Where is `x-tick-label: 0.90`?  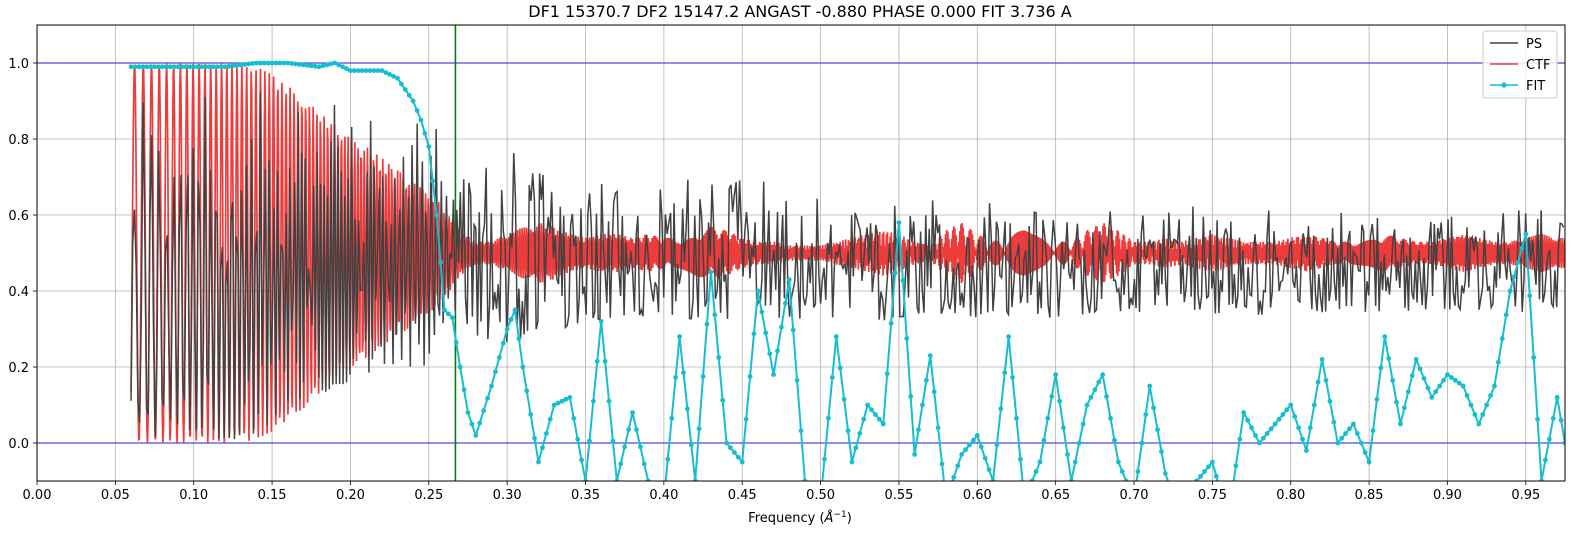 x-tick-label: 0.90 is located at coordinates (1447, 495).